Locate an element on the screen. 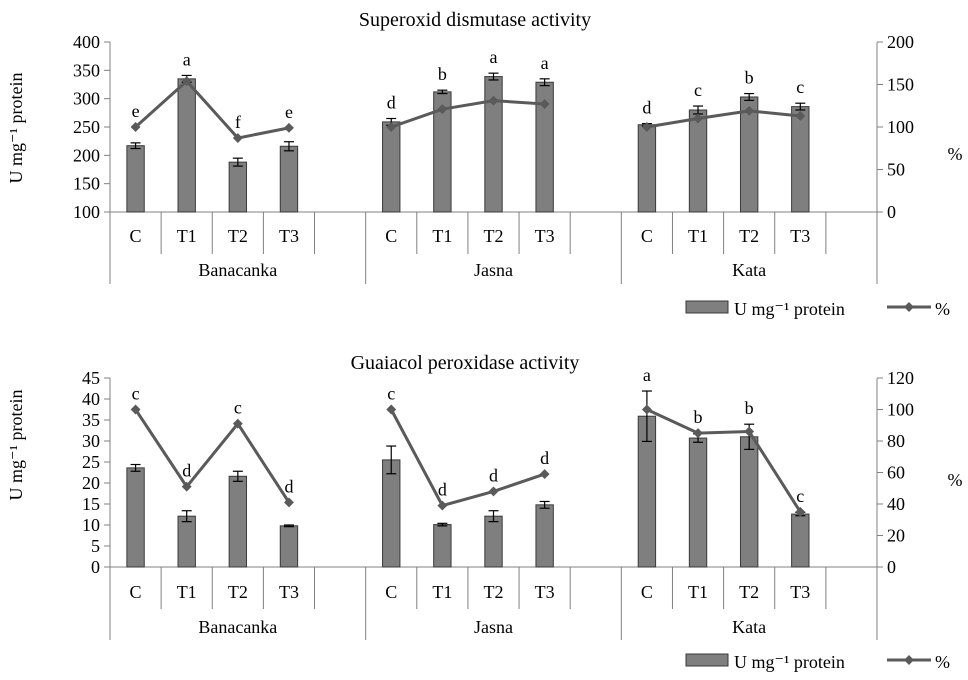 This screenshot has height=680, width=968. legend-line-label: % is located at coordinates (942, 662).